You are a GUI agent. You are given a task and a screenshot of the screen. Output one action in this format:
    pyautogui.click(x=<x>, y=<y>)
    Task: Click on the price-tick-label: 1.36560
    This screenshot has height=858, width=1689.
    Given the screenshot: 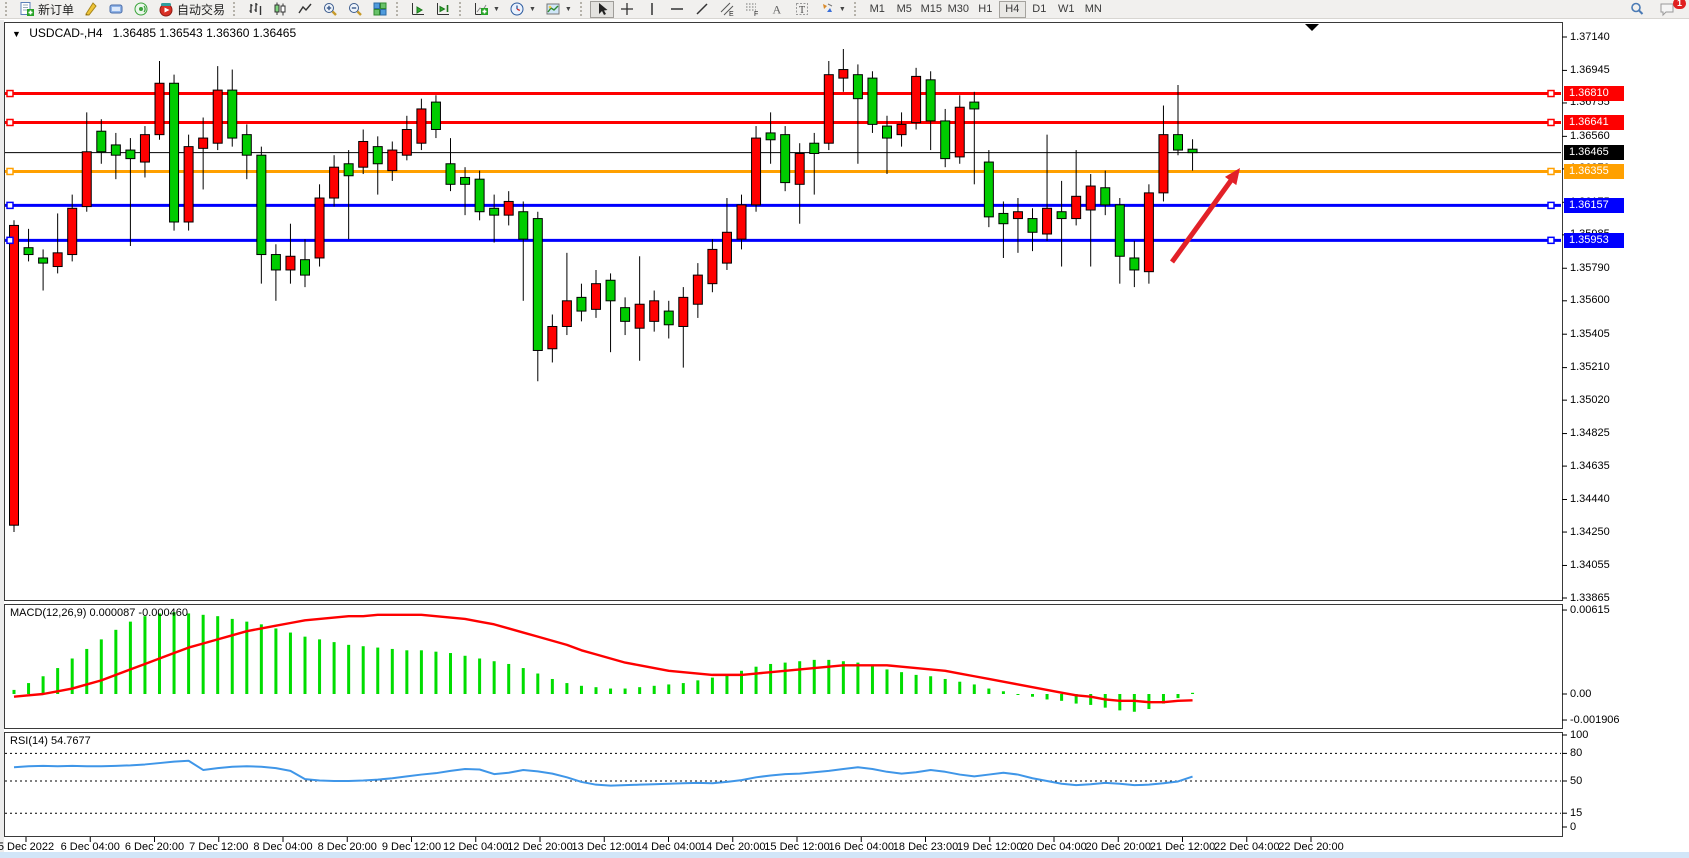 What is the action you would take?
    pyautogui.click(x=1590, y=135)
    